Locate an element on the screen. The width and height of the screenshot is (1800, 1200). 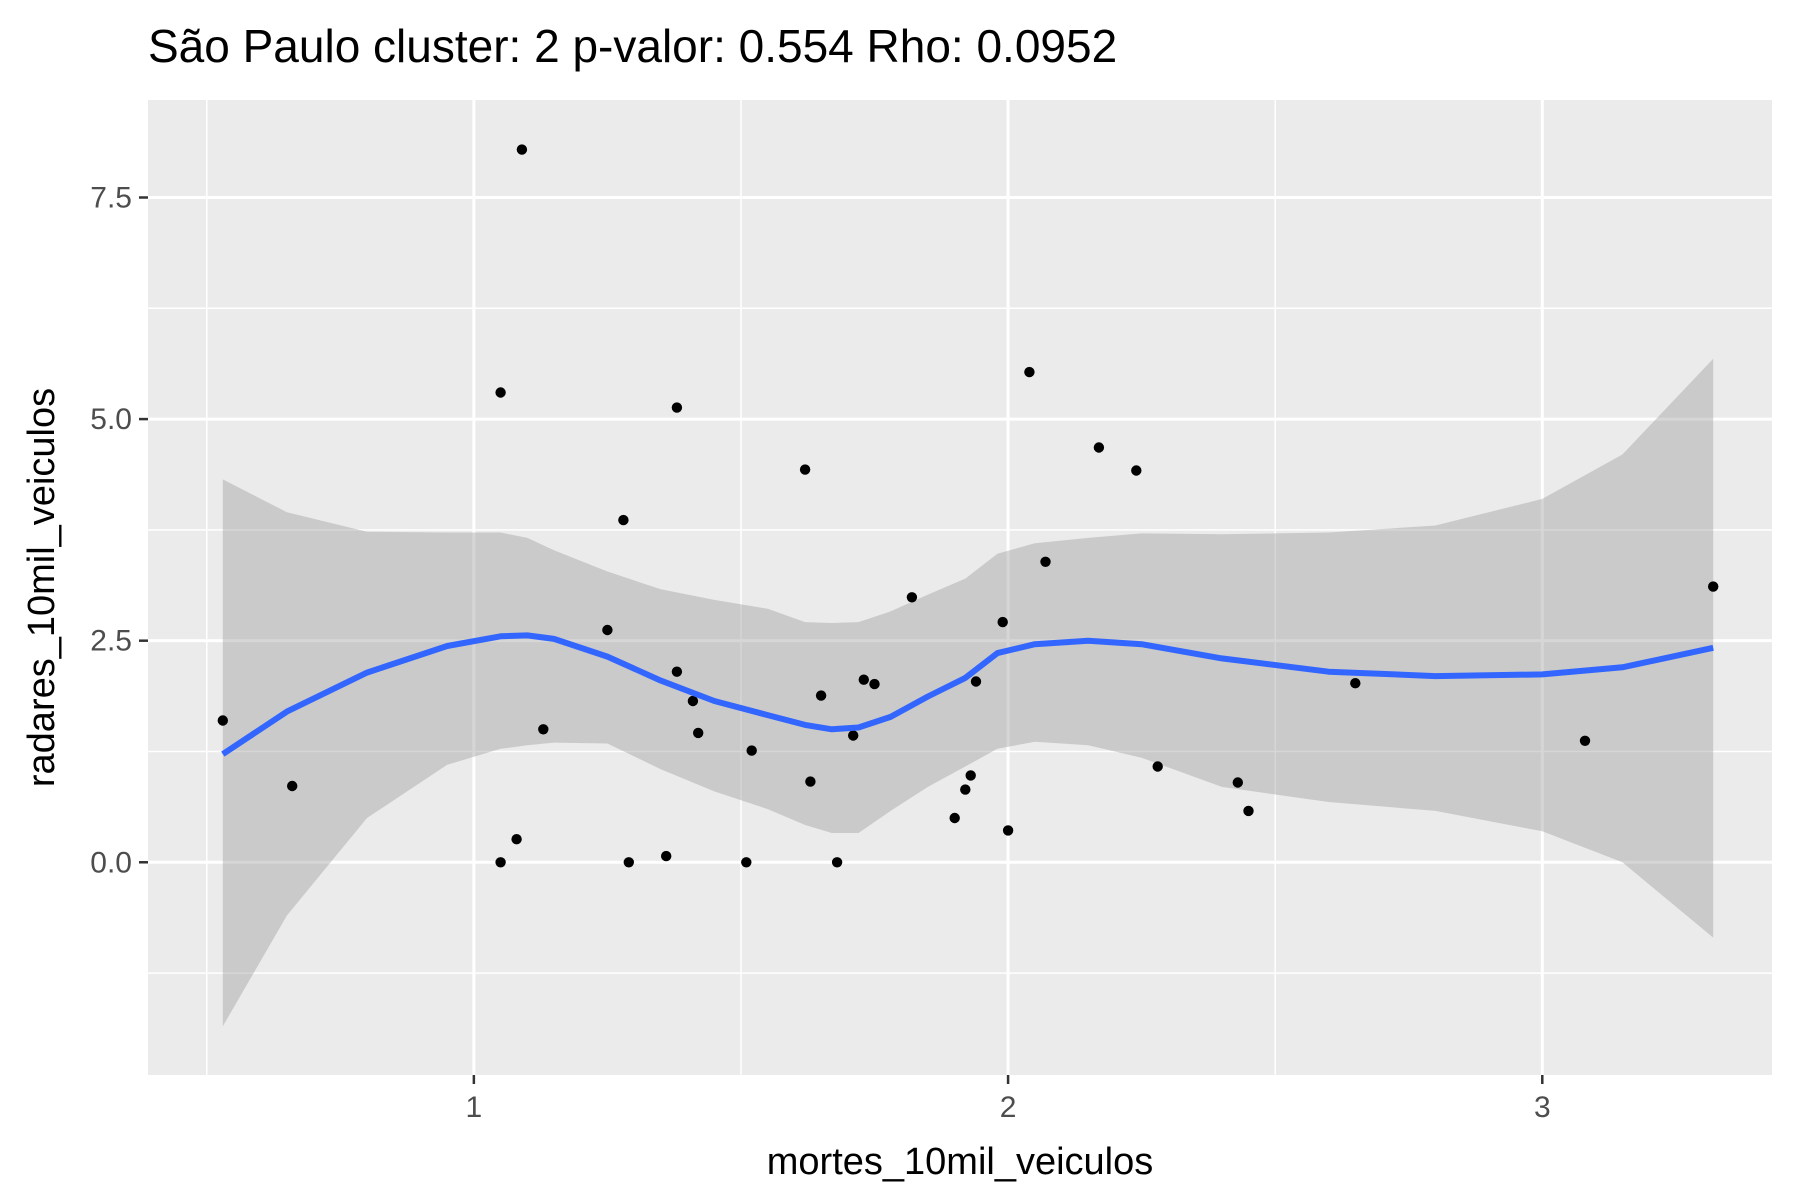
x-tick-label: 1 is located at coordinates (474, 1107).